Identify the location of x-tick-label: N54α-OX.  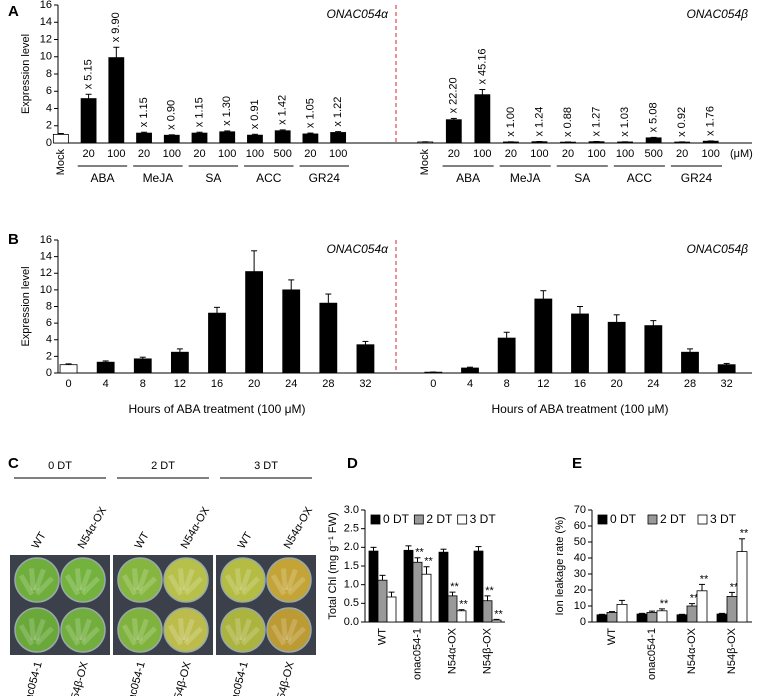
(452, 650).